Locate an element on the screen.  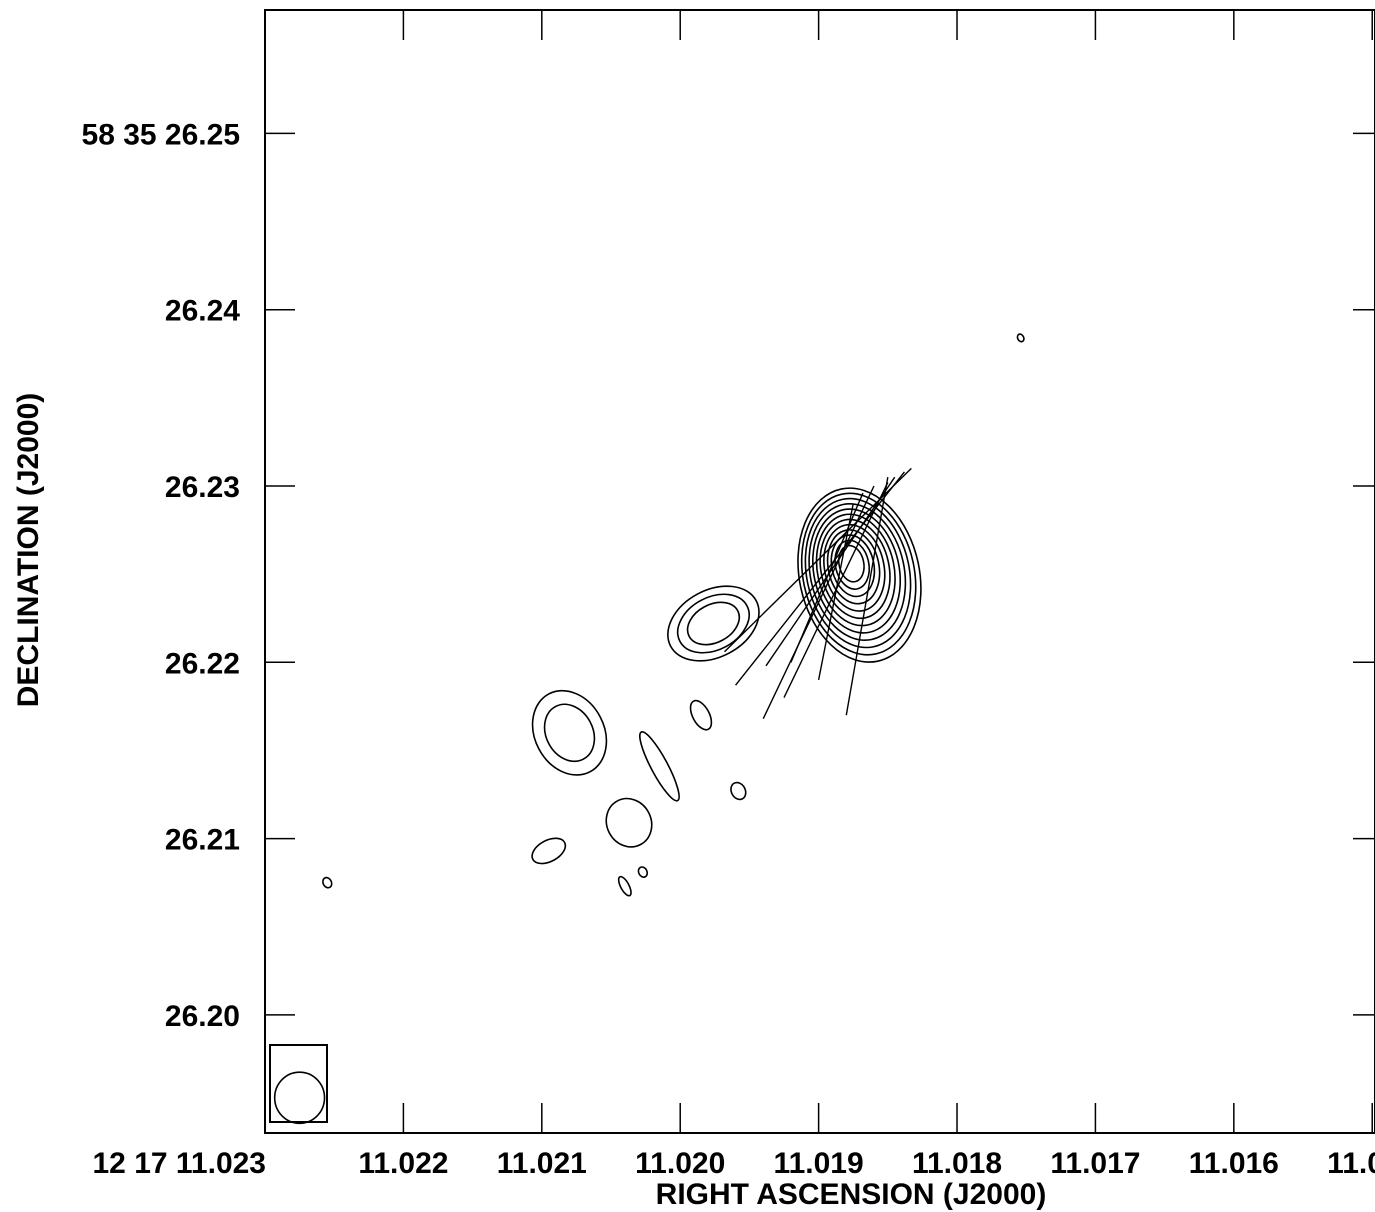
blob-d-contour is located at coordinates (549, 851).